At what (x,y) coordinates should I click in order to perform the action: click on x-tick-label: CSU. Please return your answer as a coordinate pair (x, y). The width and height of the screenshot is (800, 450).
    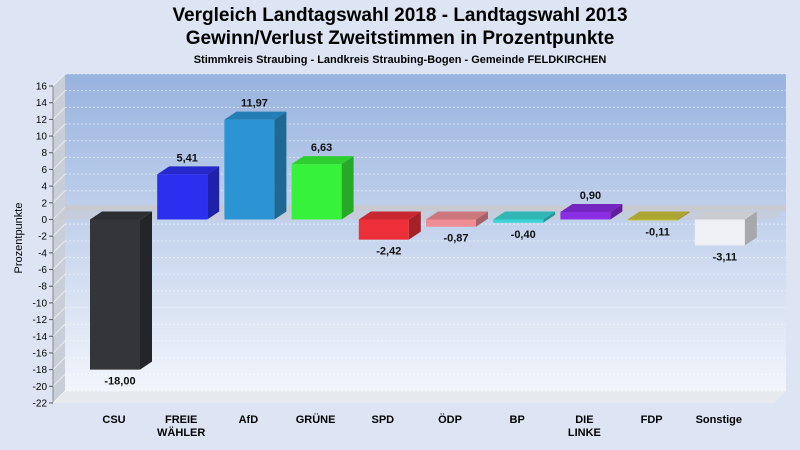
    Looking at the image, I should click on (113, 420).